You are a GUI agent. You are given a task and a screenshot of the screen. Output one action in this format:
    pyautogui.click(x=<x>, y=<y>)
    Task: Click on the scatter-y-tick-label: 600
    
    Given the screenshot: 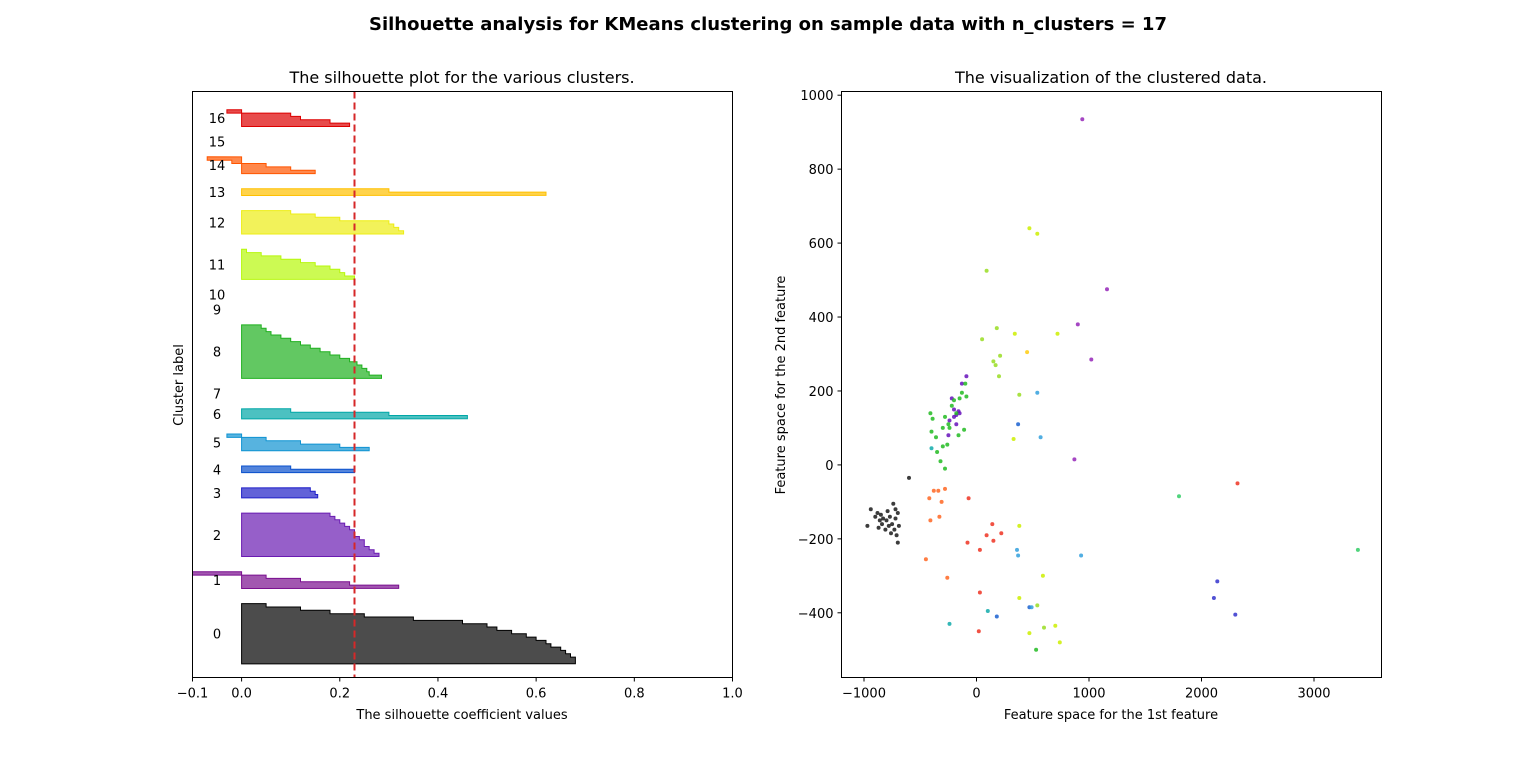 What is the action you would take?
    pyautogui.click(x=821, y=244)
    